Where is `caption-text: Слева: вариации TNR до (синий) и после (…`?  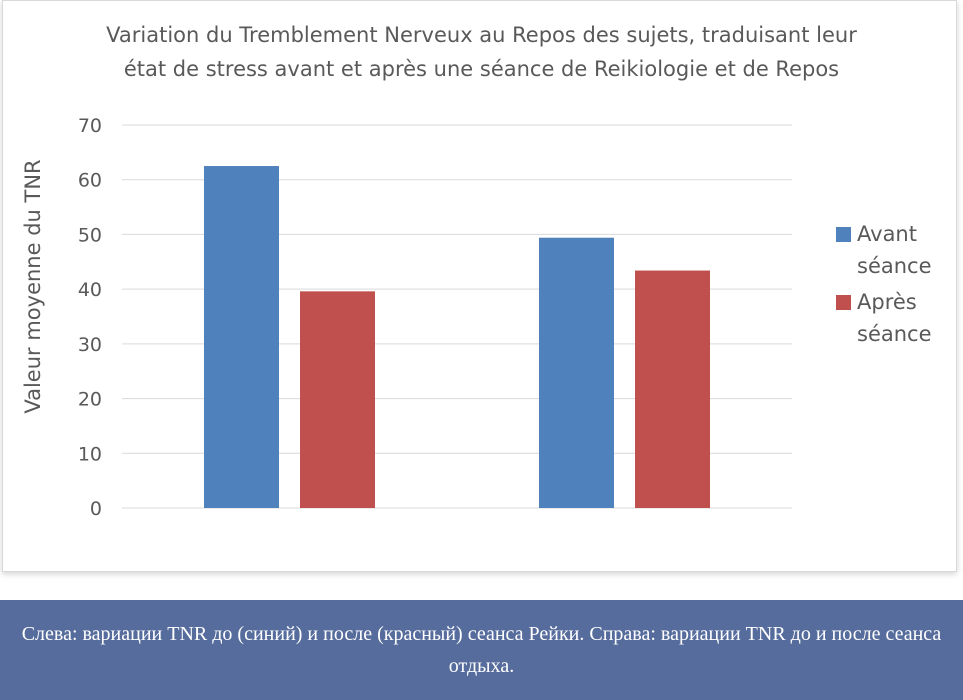 caption-text: Слева: вариации TNR до (синий) и после (… is located at coordinates (481, 650).